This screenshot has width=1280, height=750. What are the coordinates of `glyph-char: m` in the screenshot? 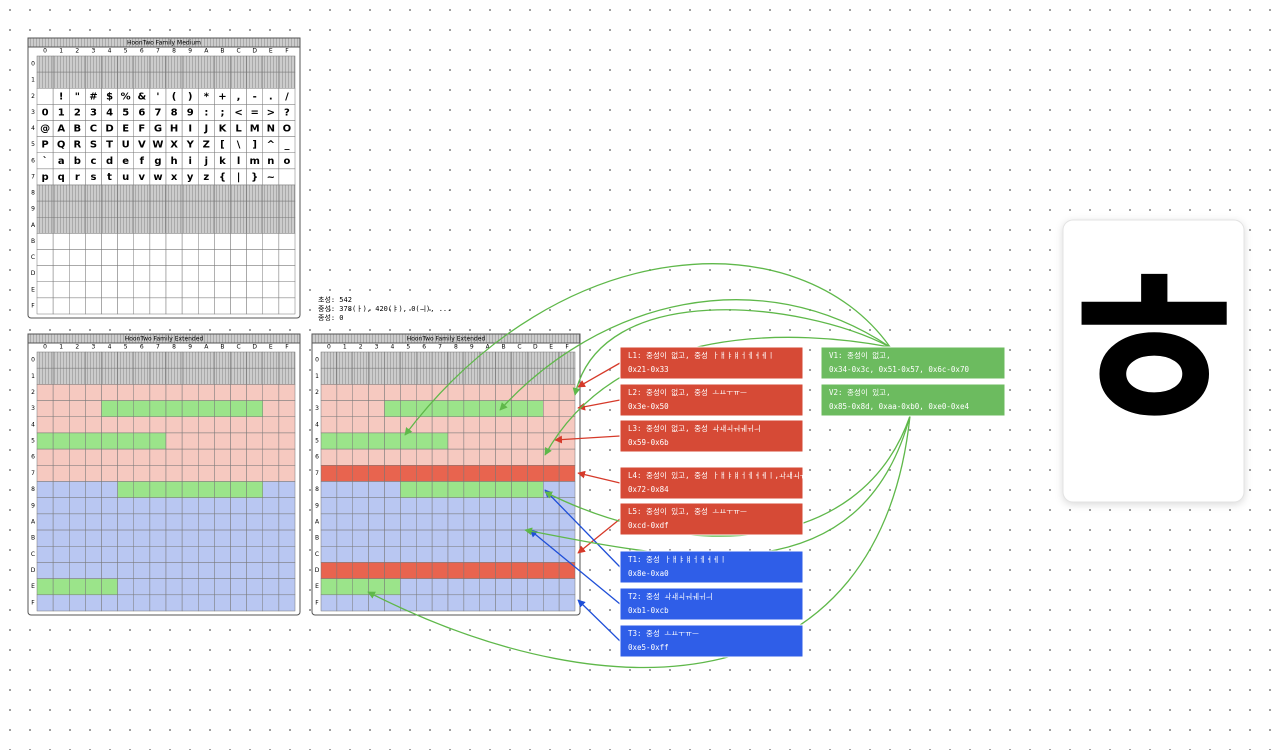 It's located at (254, 161).